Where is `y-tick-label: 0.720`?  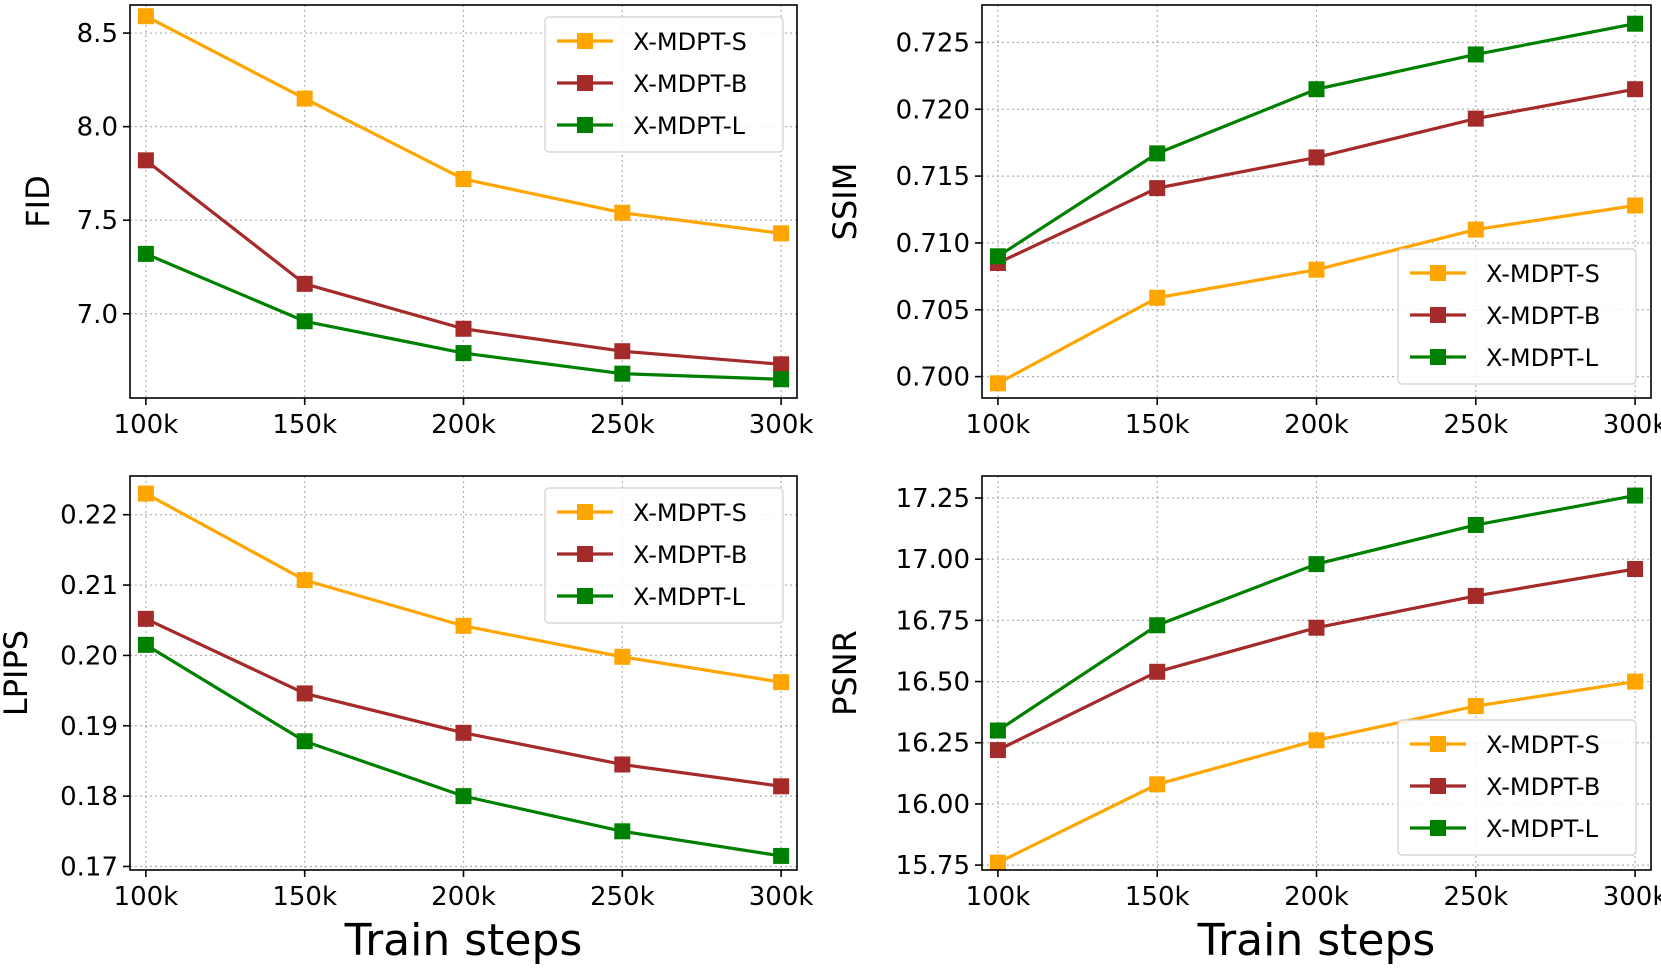
y-tick-label: 0.720 is located at coordinates (933, 110).